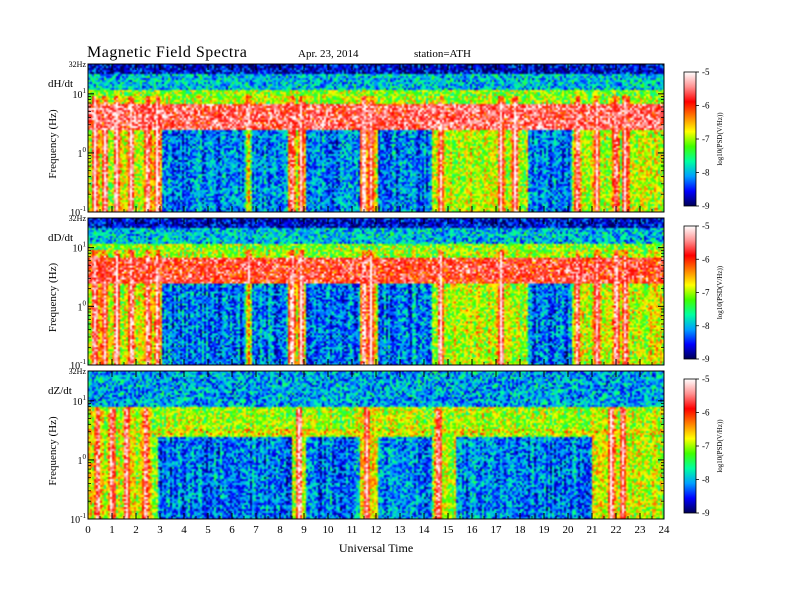 This screenshot has height=612, width=792. Describe the element at coordinates (425, 530) in the screenshot. I see `x-tick-label: 14` at that location.